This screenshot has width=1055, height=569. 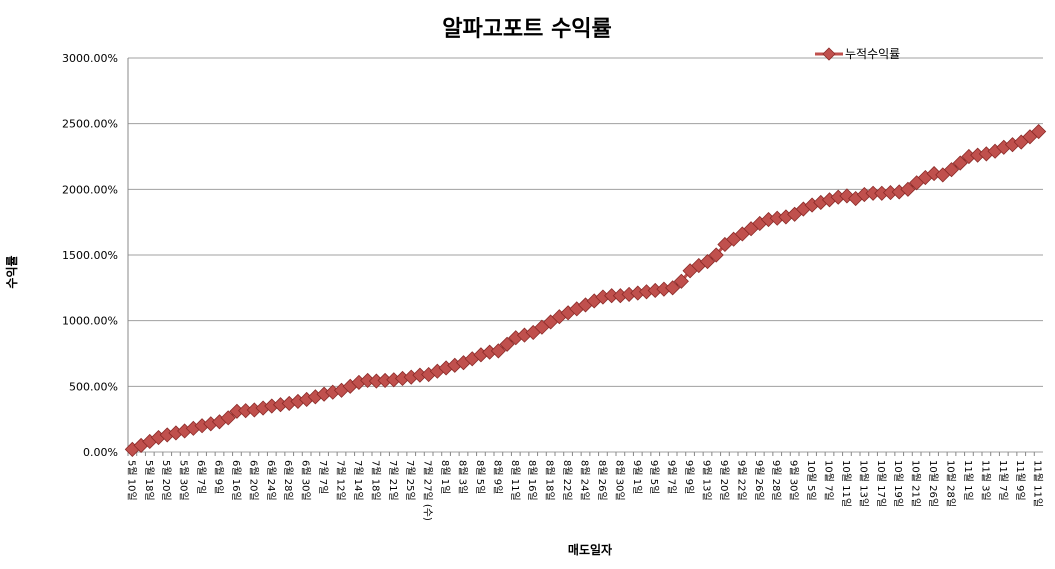 I want to click on x-tick-label: 8월 26일, so click(x=602, y=480).